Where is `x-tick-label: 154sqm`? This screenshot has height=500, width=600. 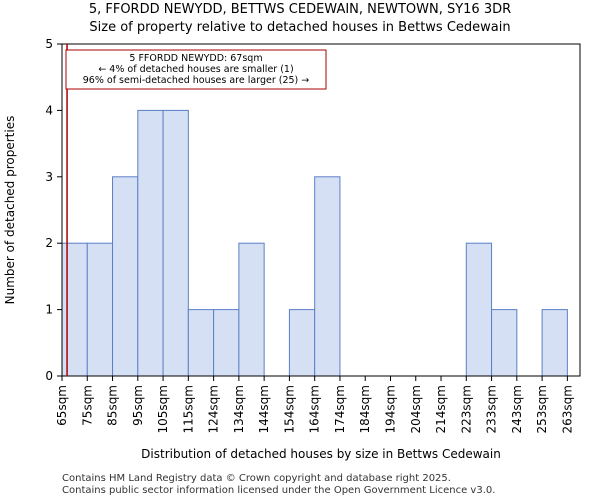
x-tick-label: 154sqm is located at coordinates (289, 409).